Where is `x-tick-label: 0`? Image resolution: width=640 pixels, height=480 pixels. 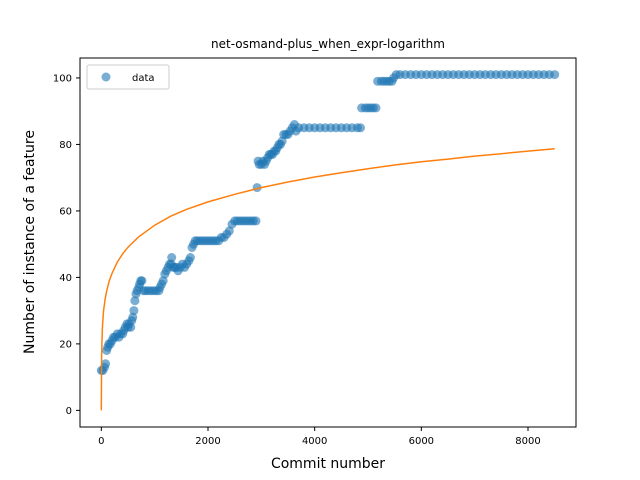 x-tick-label: 0 is located at coordinates (101, 441).